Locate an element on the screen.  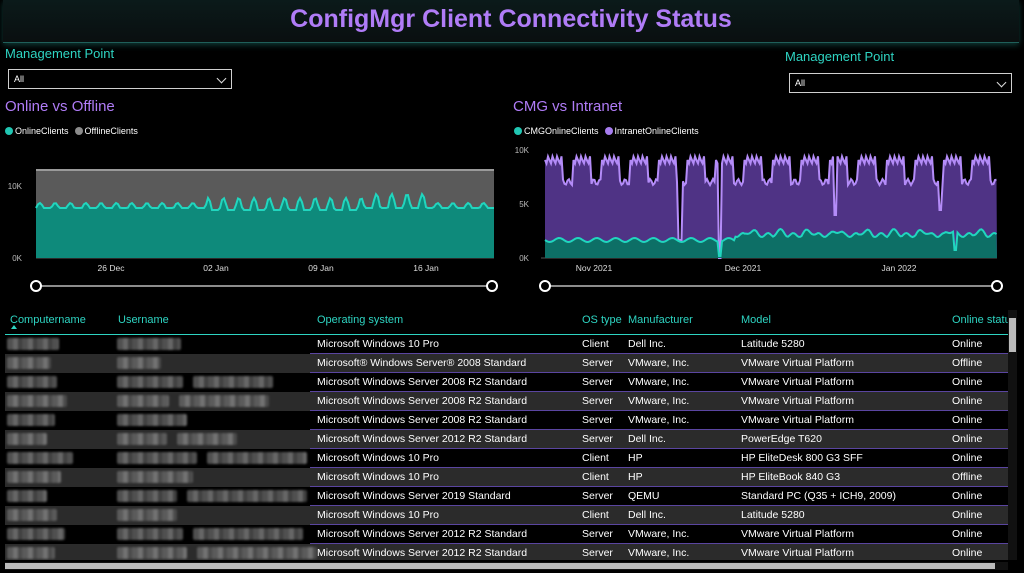
y-tick-label: 0K is located at coordinates (524, 258).